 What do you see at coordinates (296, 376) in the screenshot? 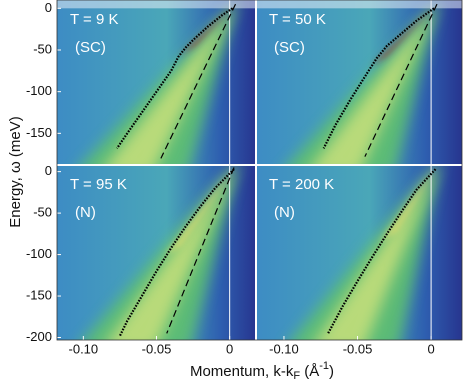
I see `x-label-sub: F` at bounding box center [296, 376].